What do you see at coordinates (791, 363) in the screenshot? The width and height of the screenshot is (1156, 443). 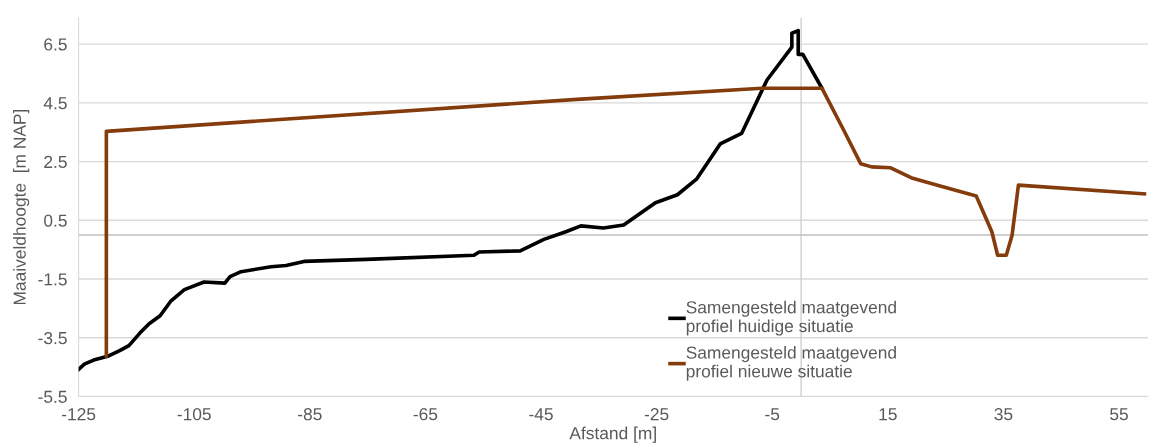 I see `legend-label: Samengesteld maatgevend profiel nieuwe situatie` at bounding box center [791, 363].